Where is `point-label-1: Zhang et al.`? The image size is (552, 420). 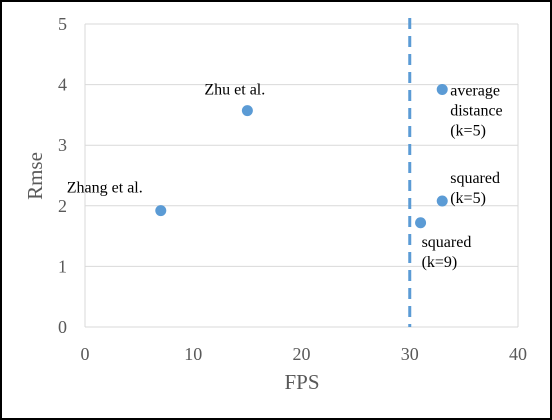
point-label-1: Zhang et al. is located at coordinates (105, 188).